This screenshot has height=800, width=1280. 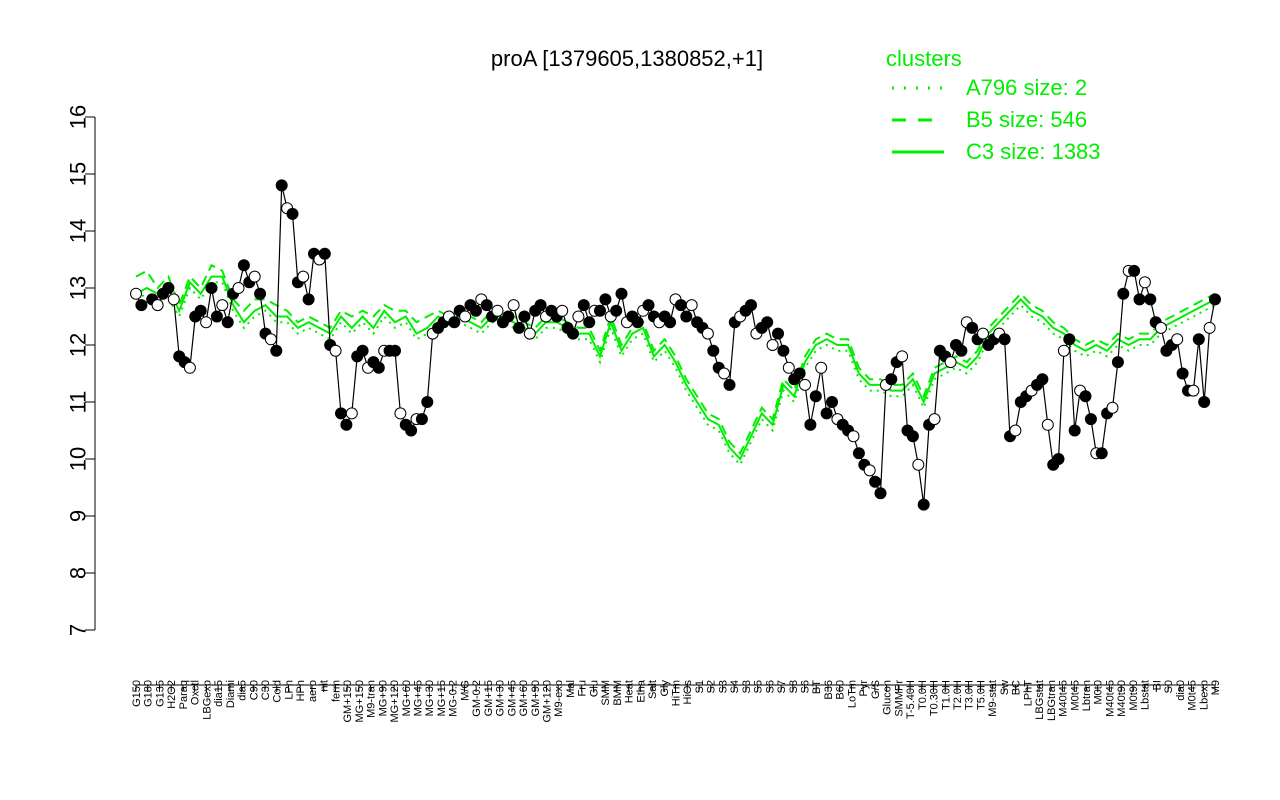 What do you see at coordinates (207, 700) in the screenshot?
I see `x-tick-label: LBGexp` at bounding box center [207, 700].